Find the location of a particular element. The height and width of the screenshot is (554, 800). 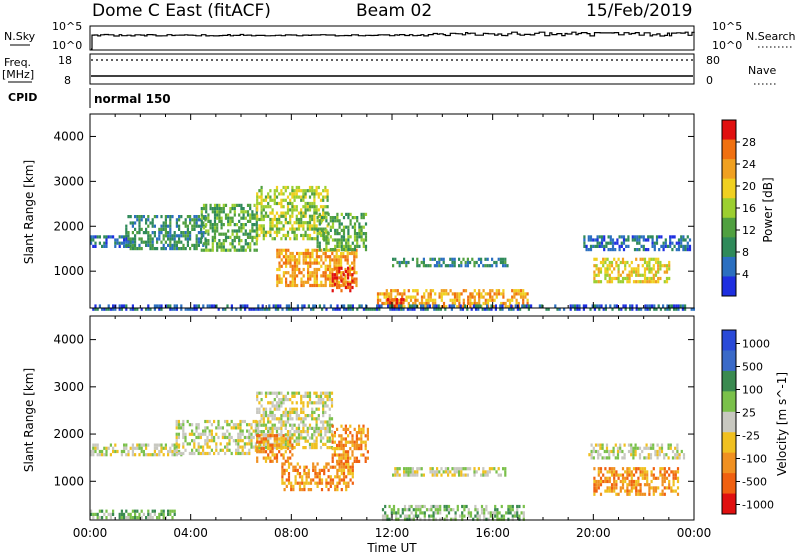

colorbar-segment is located at coordinates (729, 130).